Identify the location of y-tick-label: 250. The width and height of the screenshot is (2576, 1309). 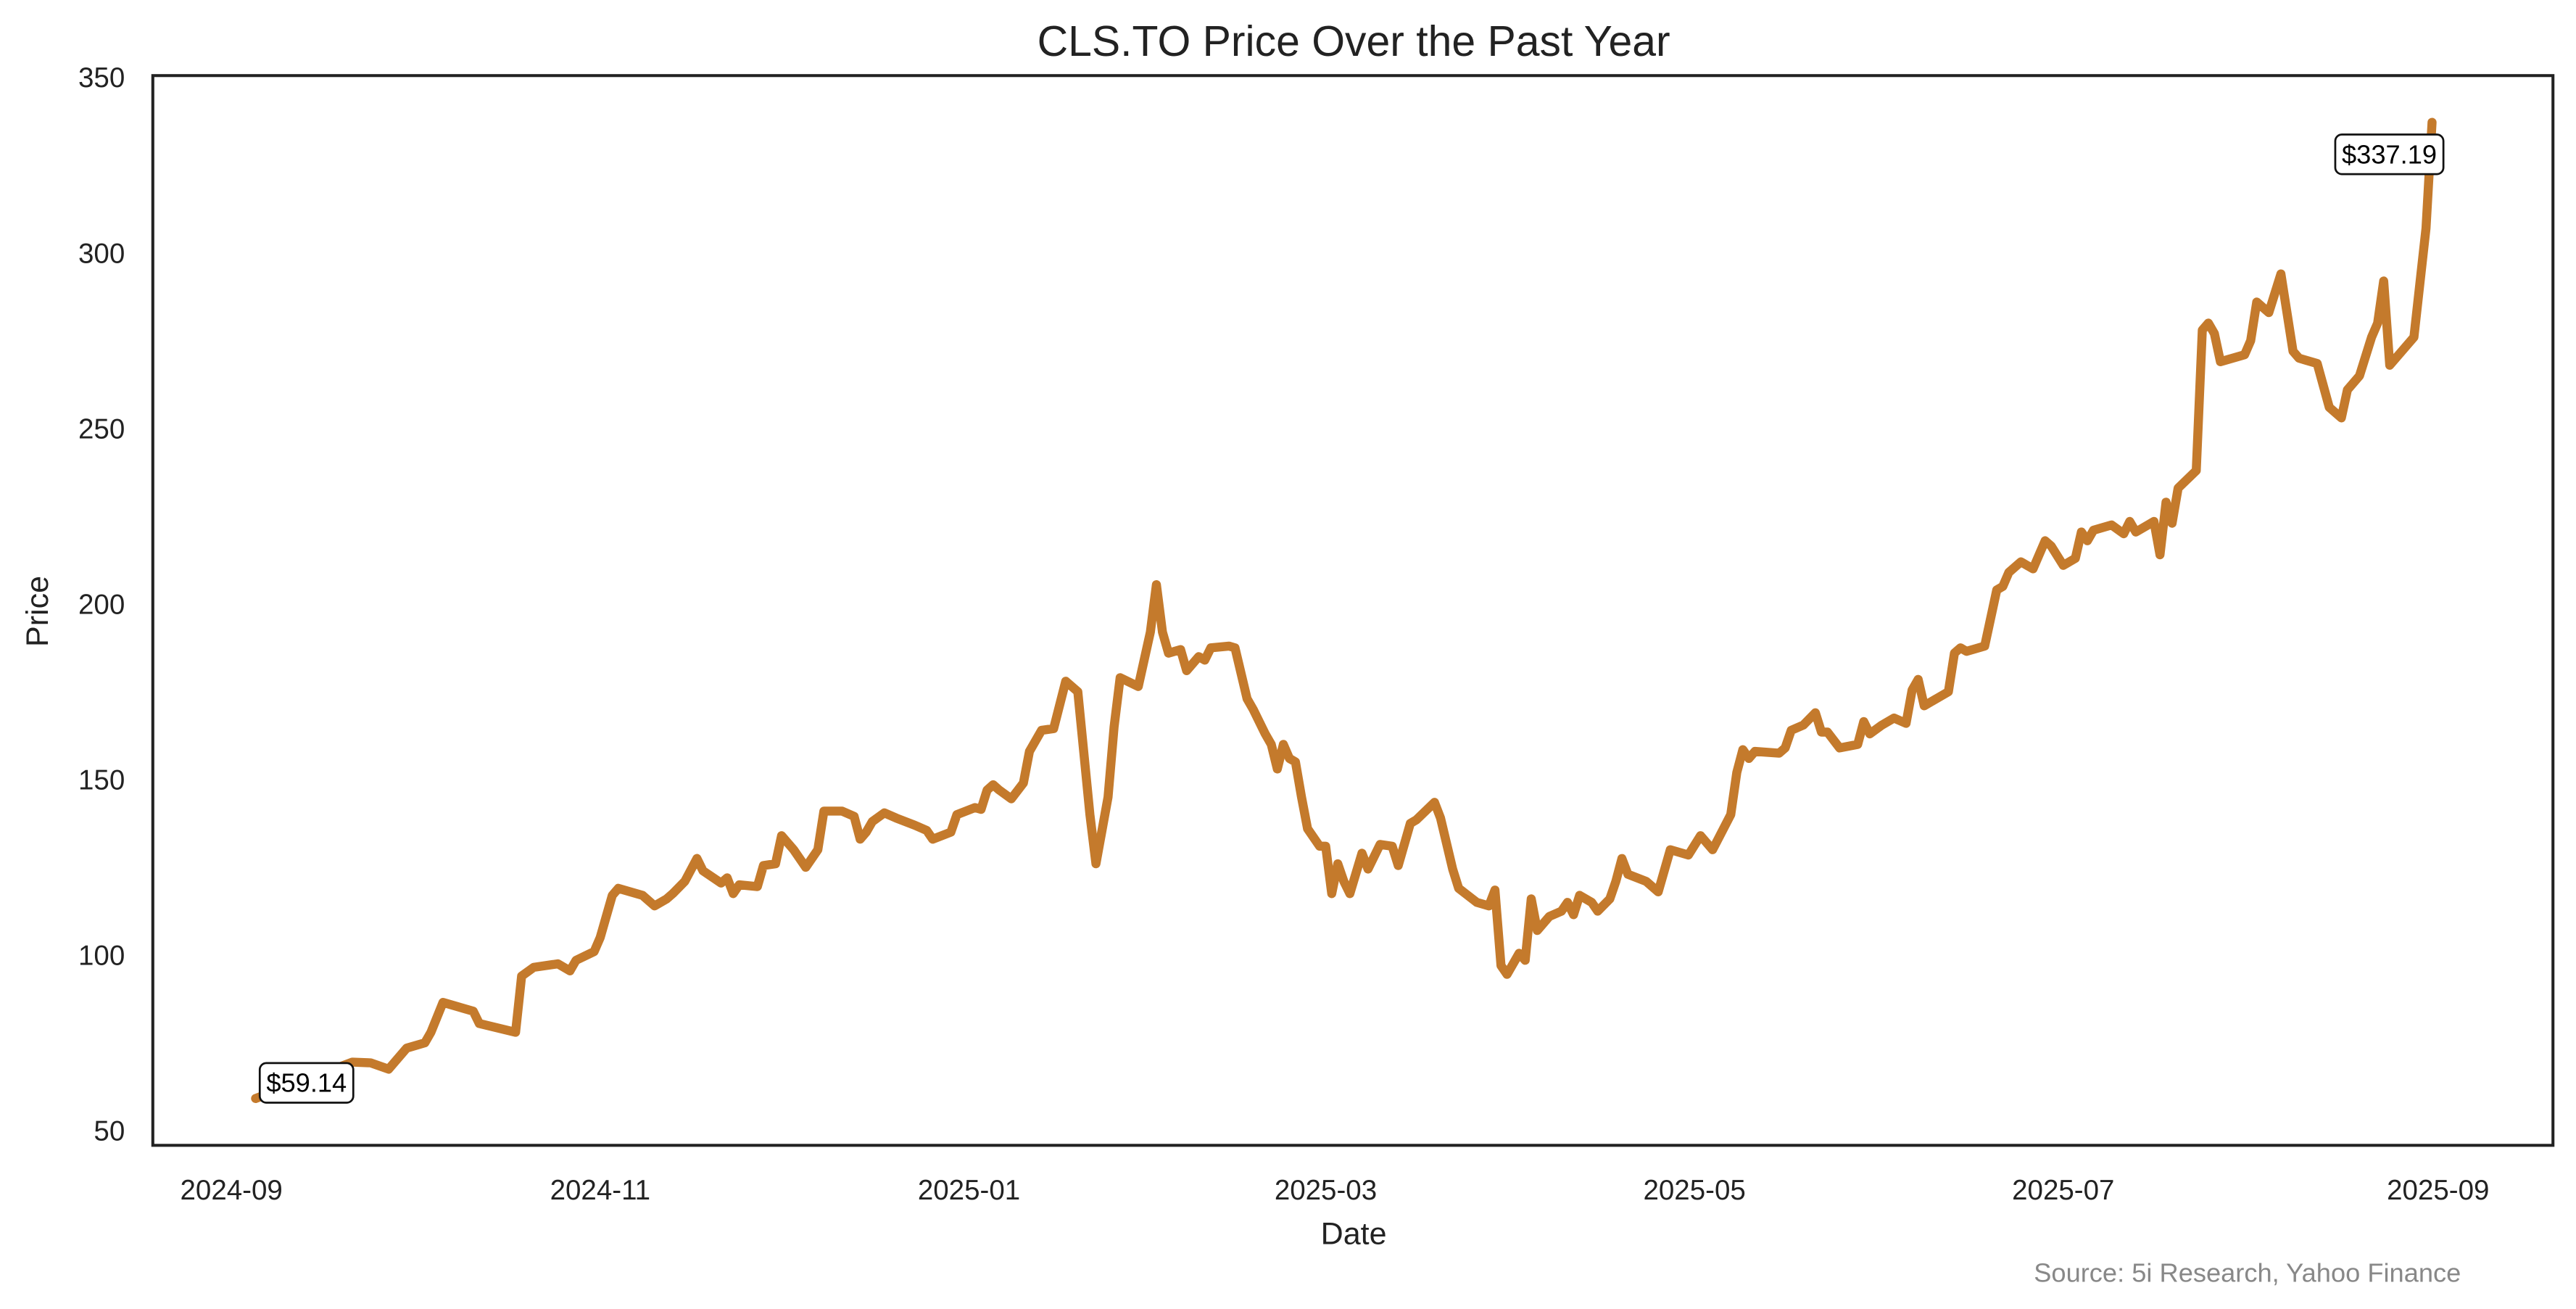
(101, 429).